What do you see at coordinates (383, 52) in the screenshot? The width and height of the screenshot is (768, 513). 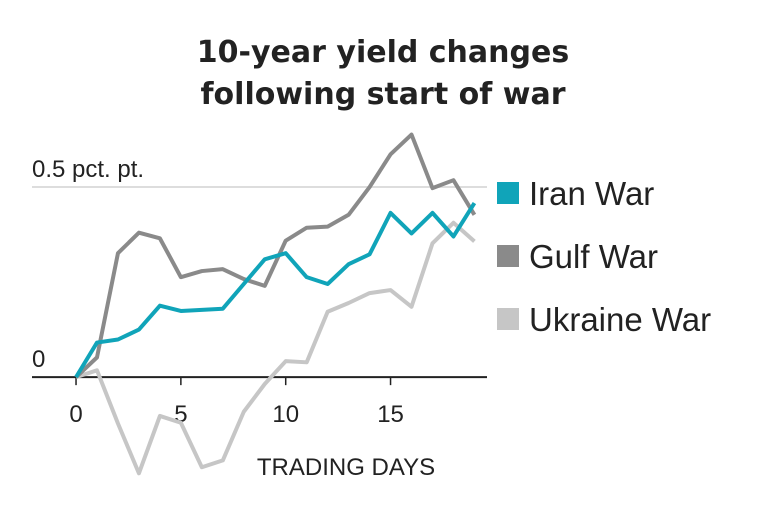 I see `chart-title: 10-year yield changes` at bounding box center [383, 52].